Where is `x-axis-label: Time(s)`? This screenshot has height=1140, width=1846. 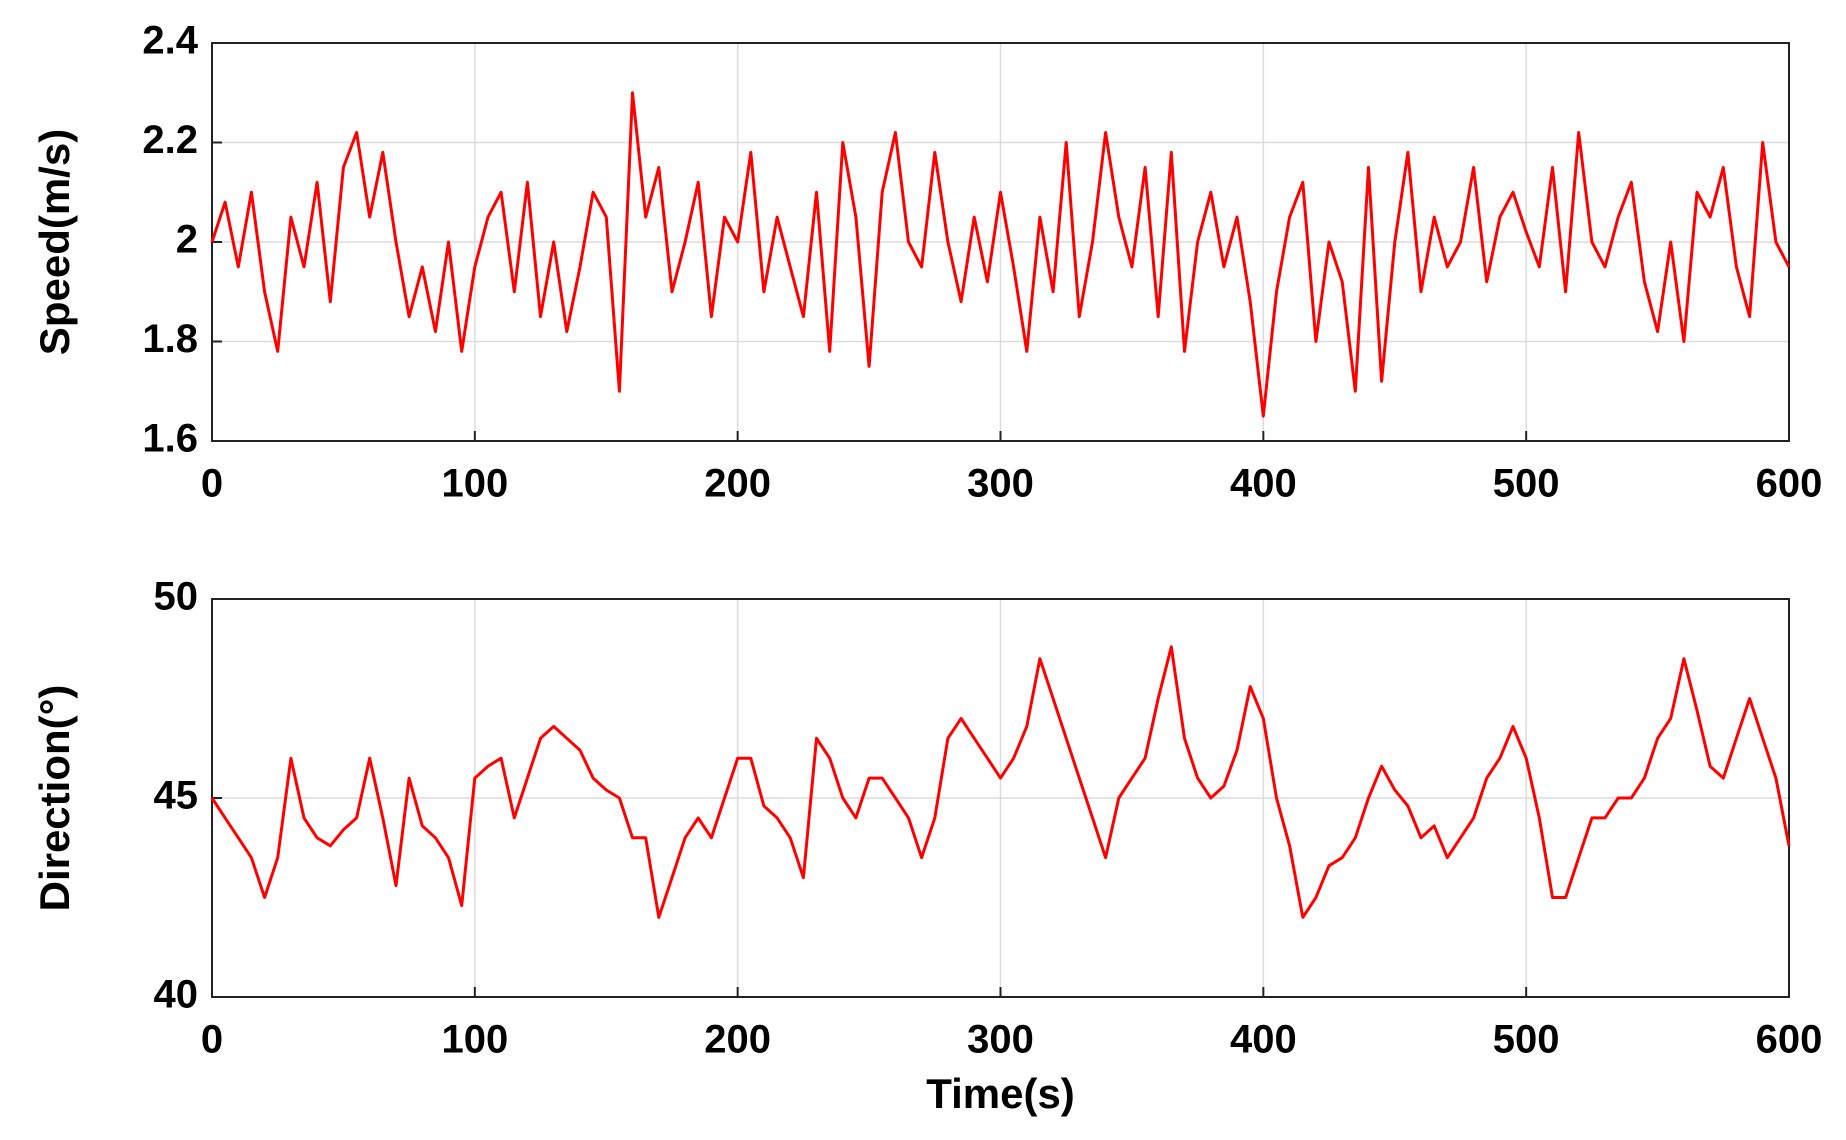 x-axis-label: Time(s) is located at coordinates (1000, 1093).